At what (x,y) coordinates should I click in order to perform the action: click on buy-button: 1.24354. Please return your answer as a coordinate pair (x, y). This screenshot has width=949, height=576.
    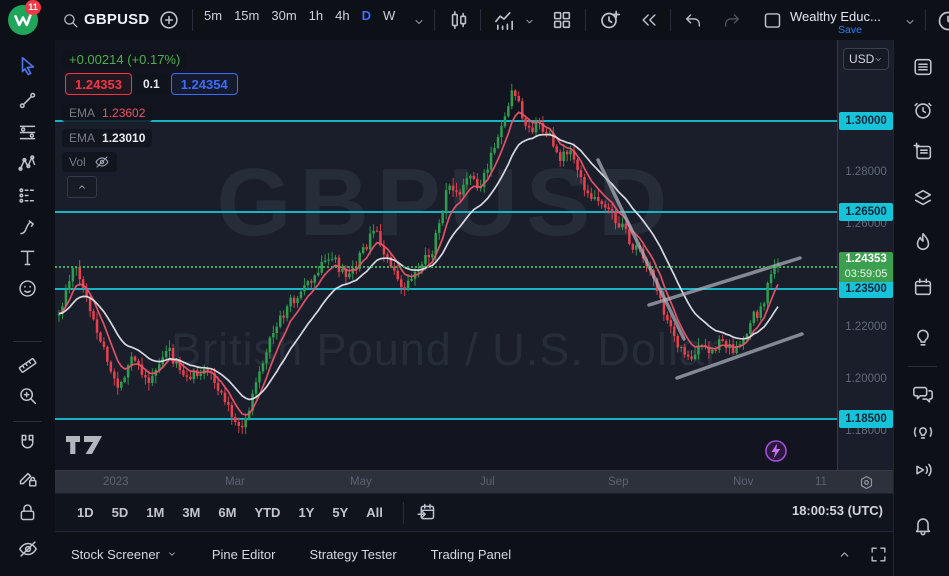
    Looking at the image, I should click on (204, 84).